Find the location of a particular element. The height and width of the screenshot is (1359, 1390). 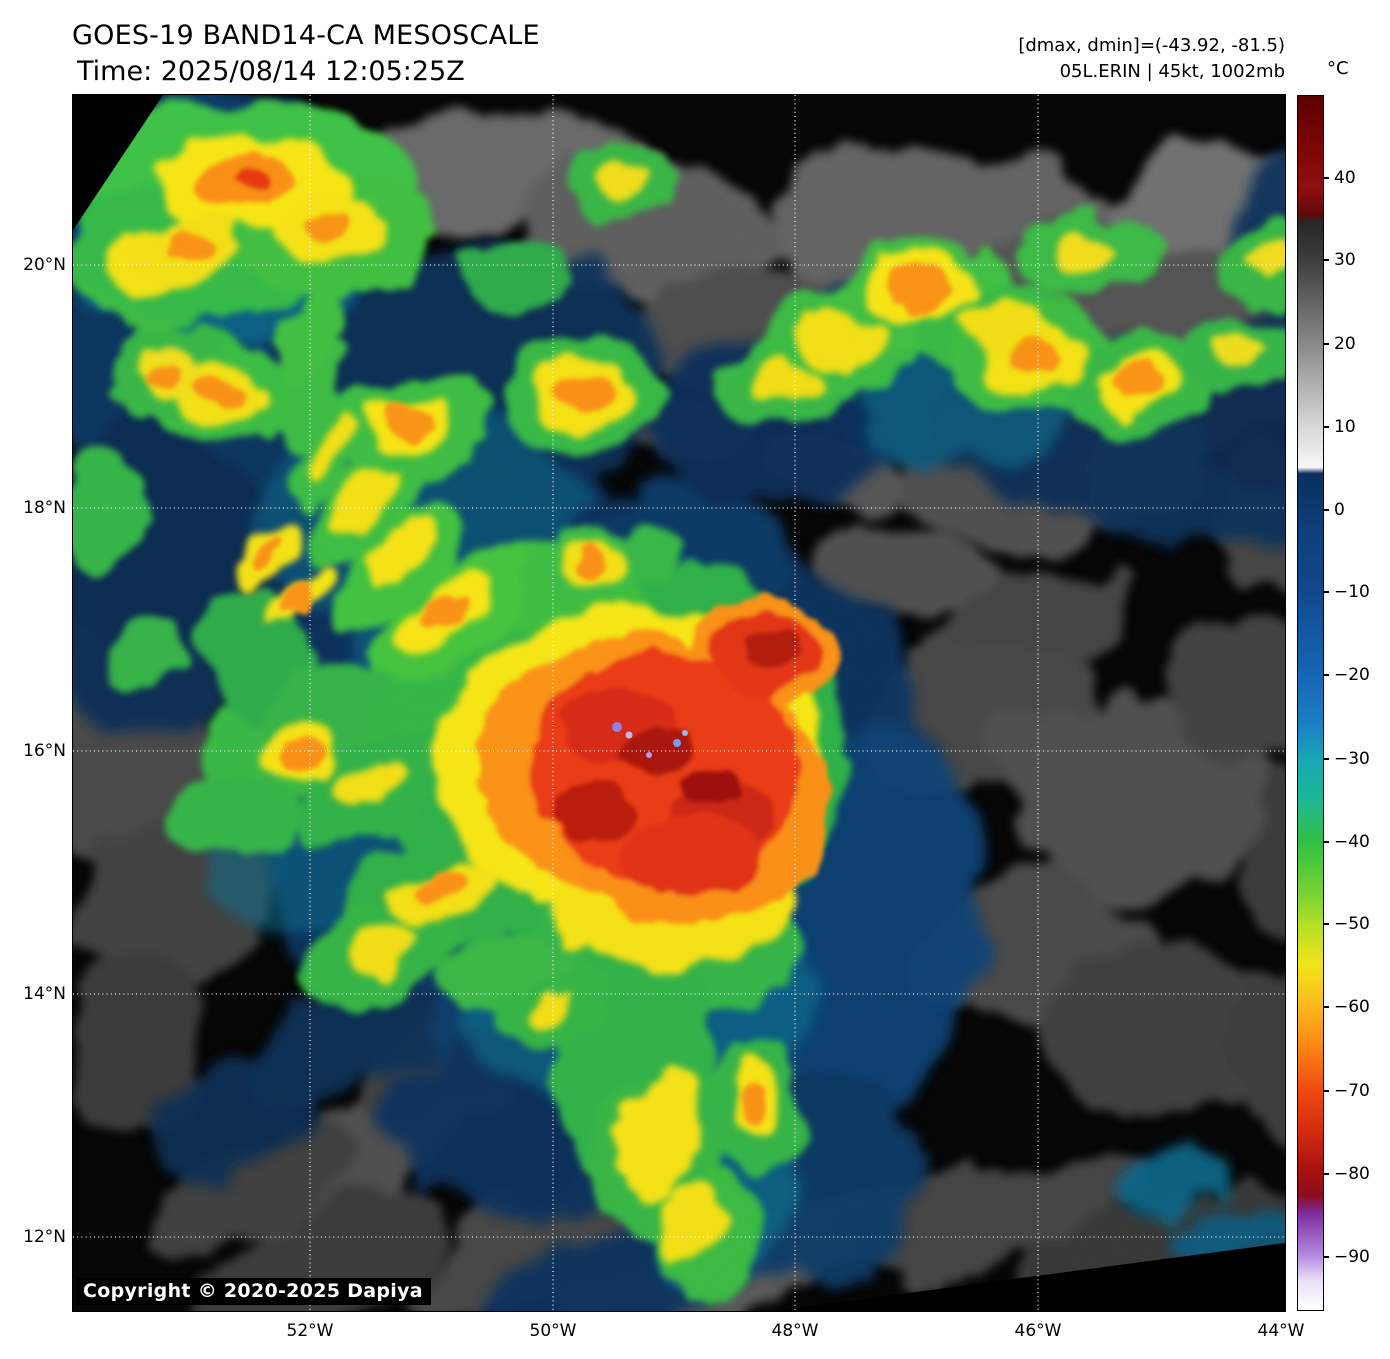

colorbar-ticklabel-m60: −60 is located at coordinates (1352, 1007).